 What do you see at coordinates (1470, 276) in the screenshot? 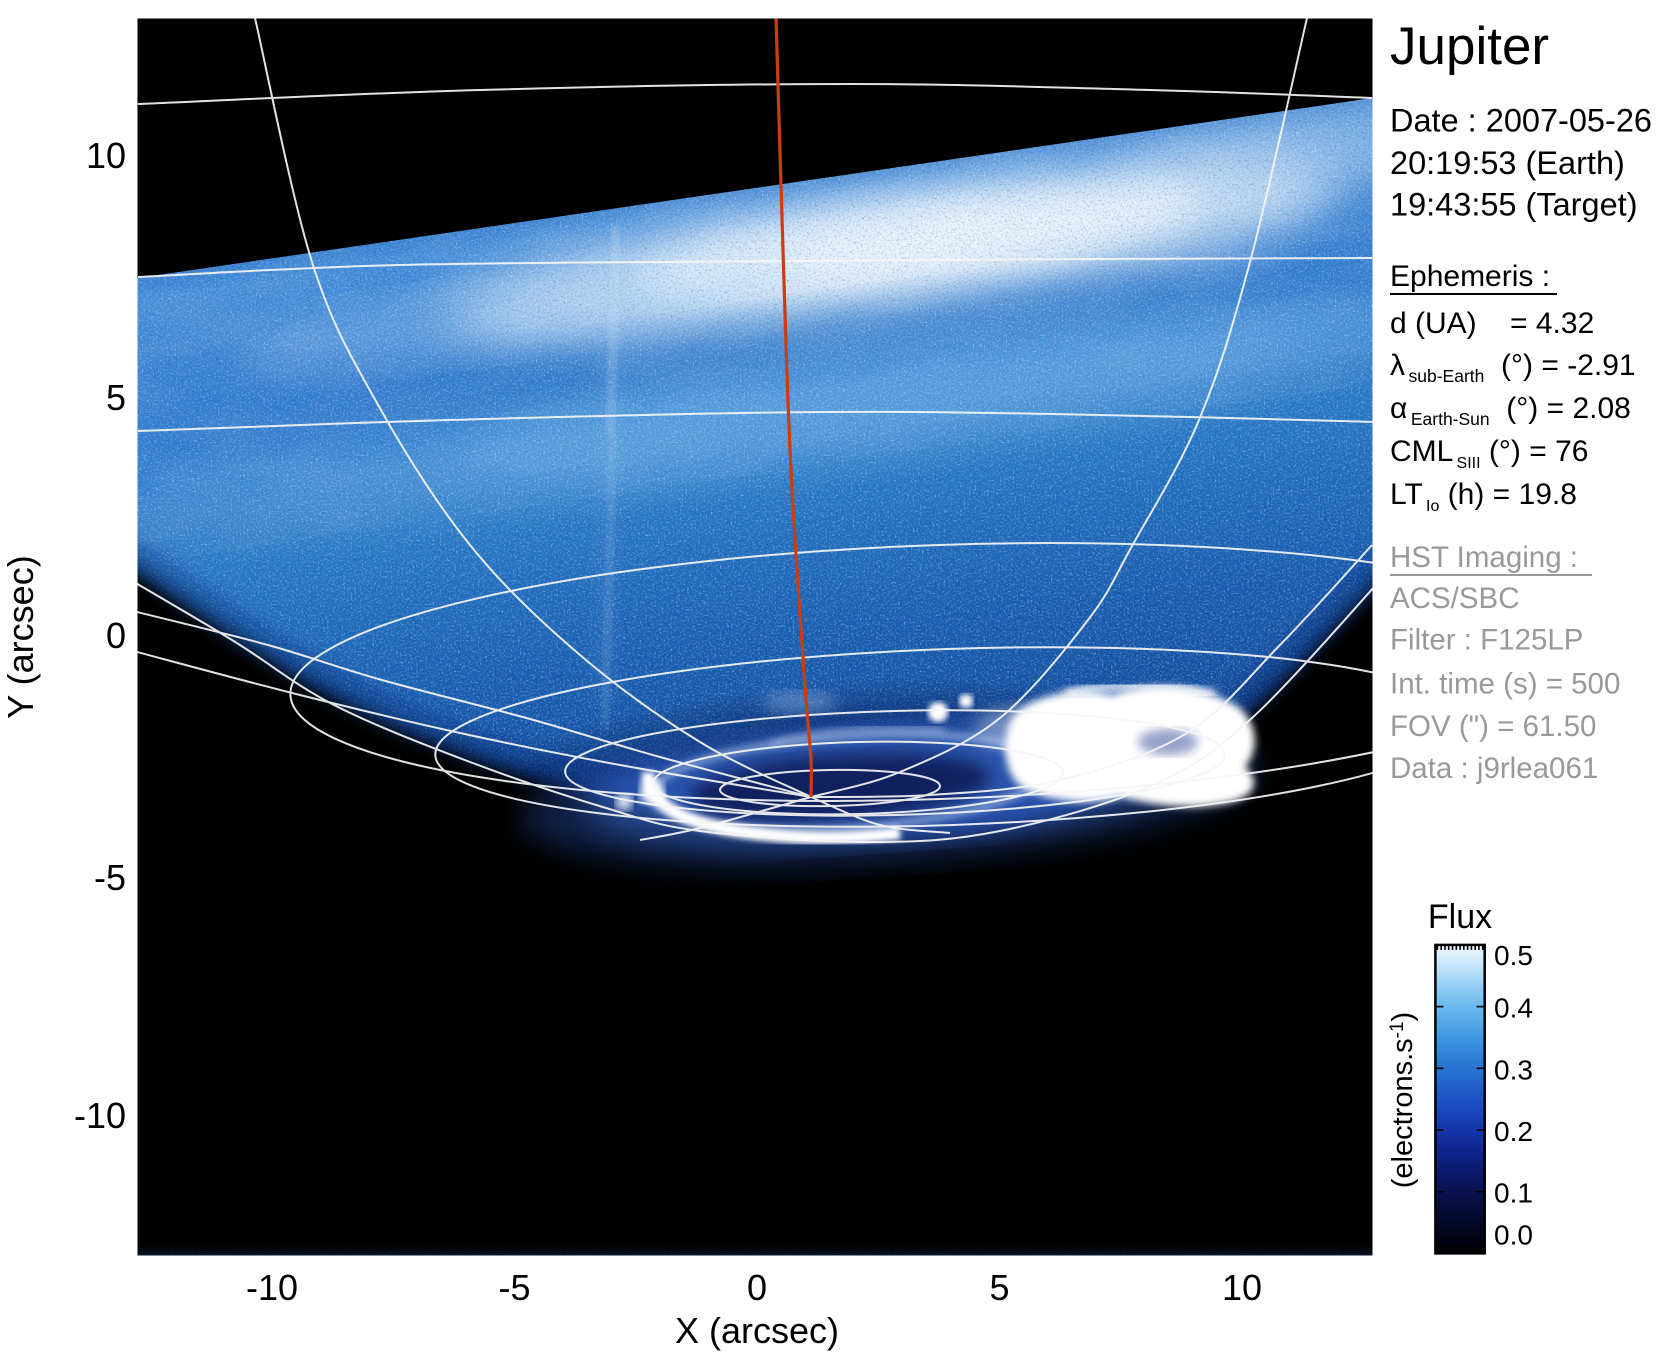
I see `svg-text: Ephemeris :` at bounding box center [1470, 276].